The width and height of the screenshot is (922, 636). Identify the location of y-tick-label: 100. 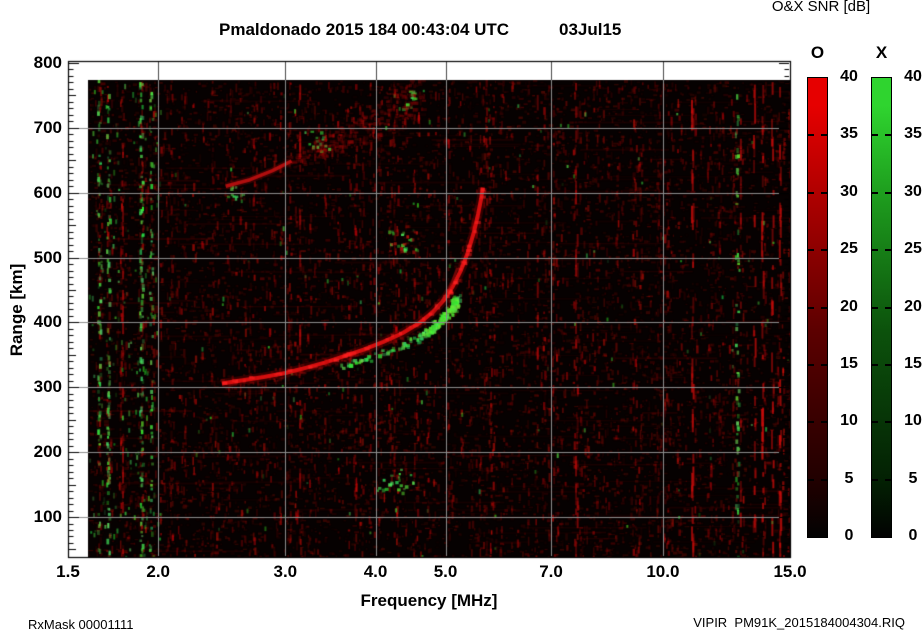
(47, 517).